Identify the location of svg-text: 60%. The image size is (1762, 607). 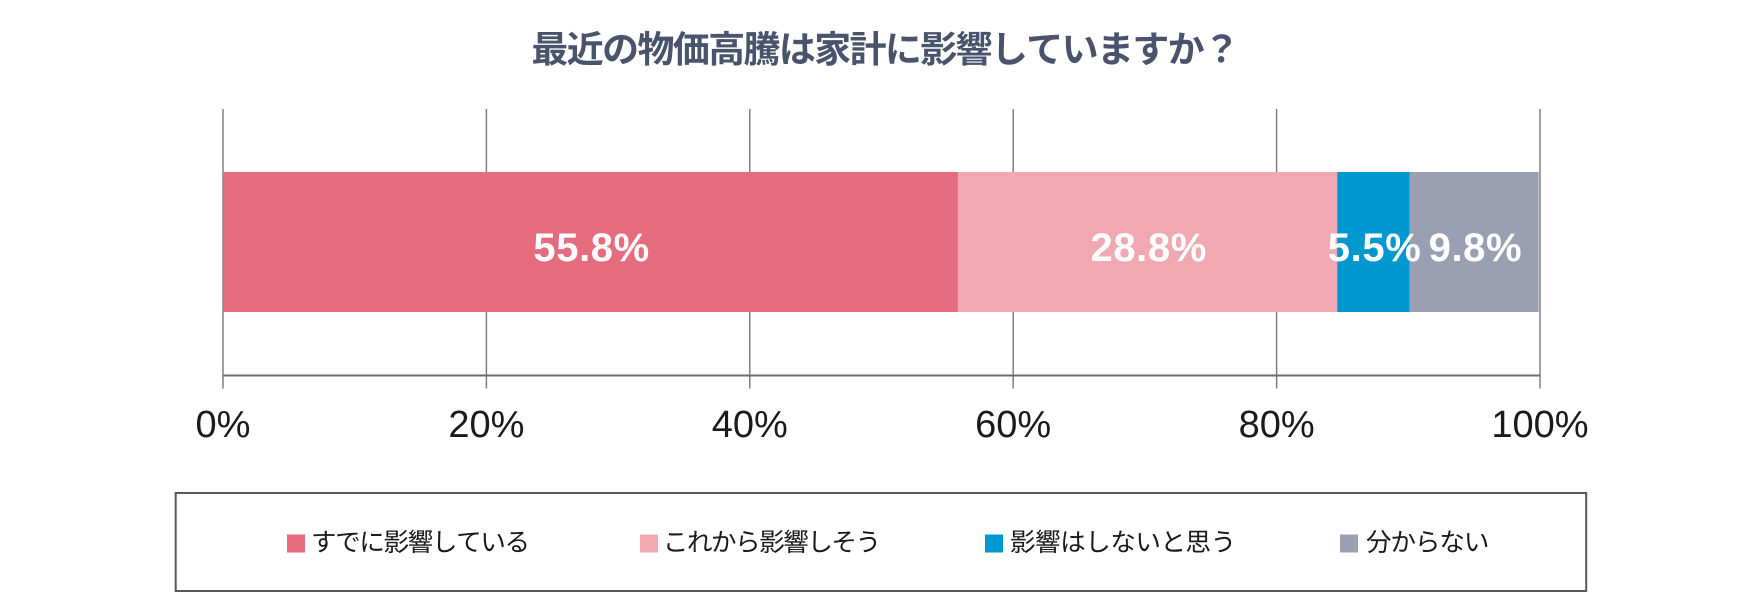
(1013, 425).